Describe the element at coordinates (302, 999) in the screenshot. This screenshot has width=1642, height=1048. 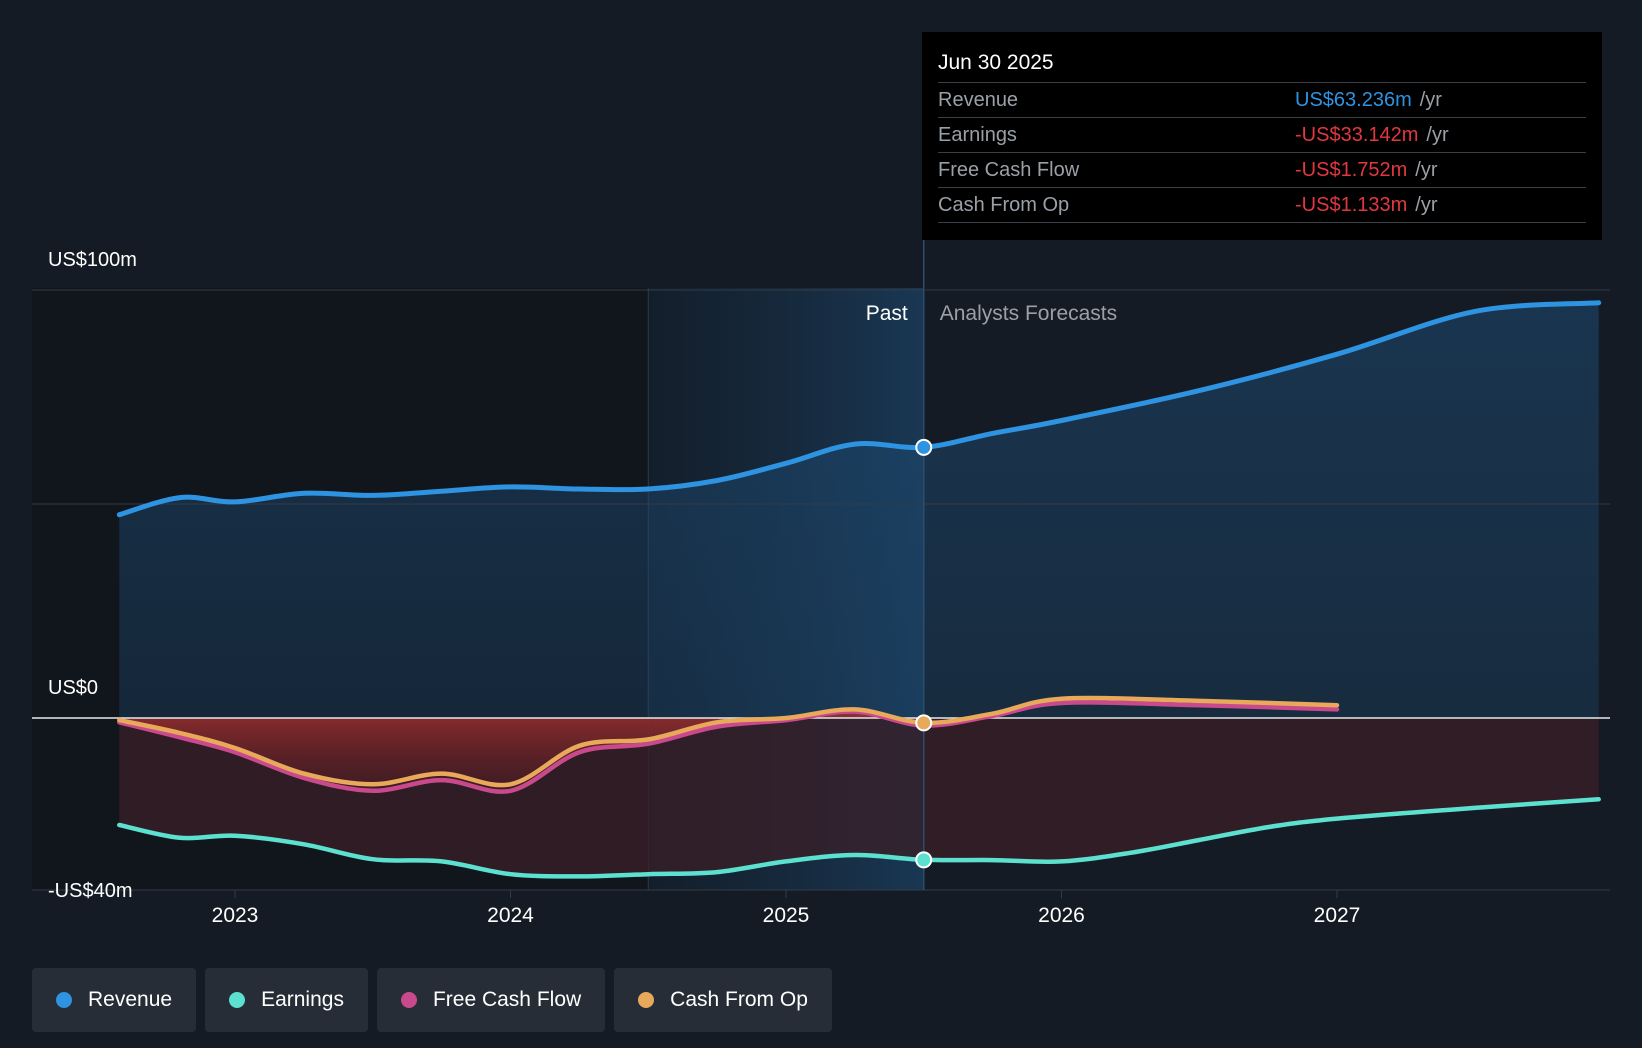
I see `legend-label: Earnings` at that location.